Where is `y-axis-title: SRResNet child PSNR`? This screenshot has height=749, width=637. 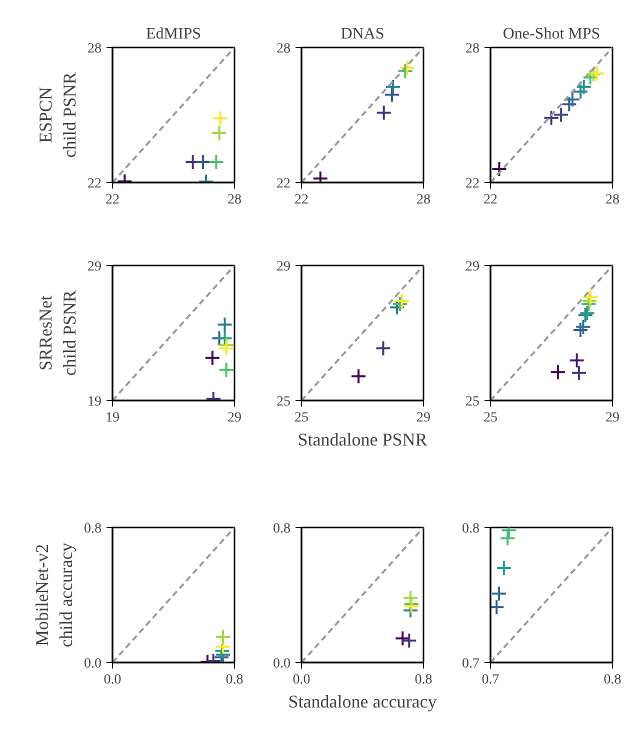 y-axis-title: SRResNet child PSNR is located at coordinates (58, 333).